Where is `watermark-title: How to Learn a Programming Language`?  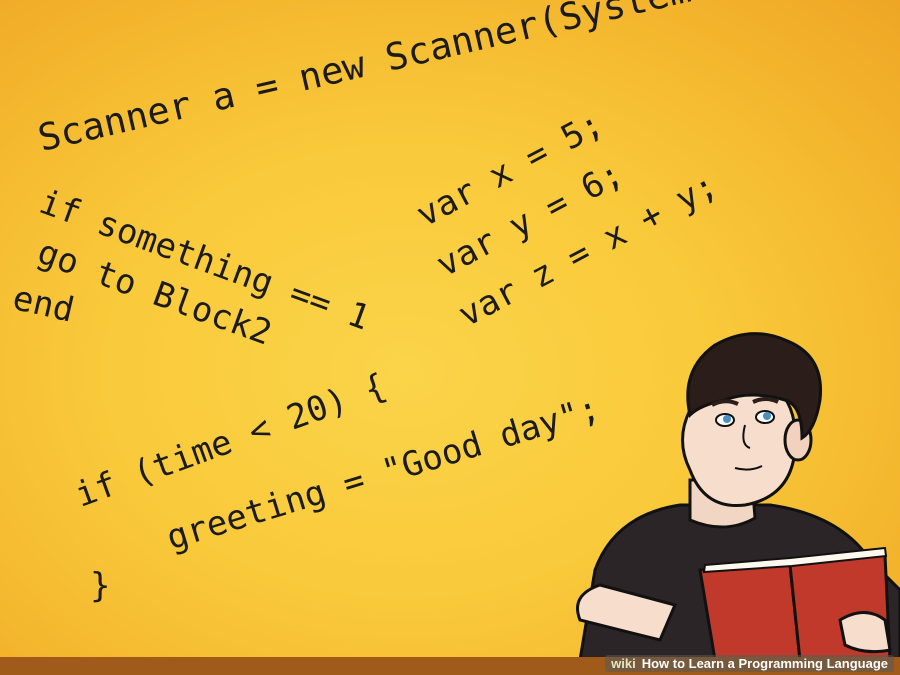
watermark-title: How to Learn a Programming Language is located at coordinates (764, 663).